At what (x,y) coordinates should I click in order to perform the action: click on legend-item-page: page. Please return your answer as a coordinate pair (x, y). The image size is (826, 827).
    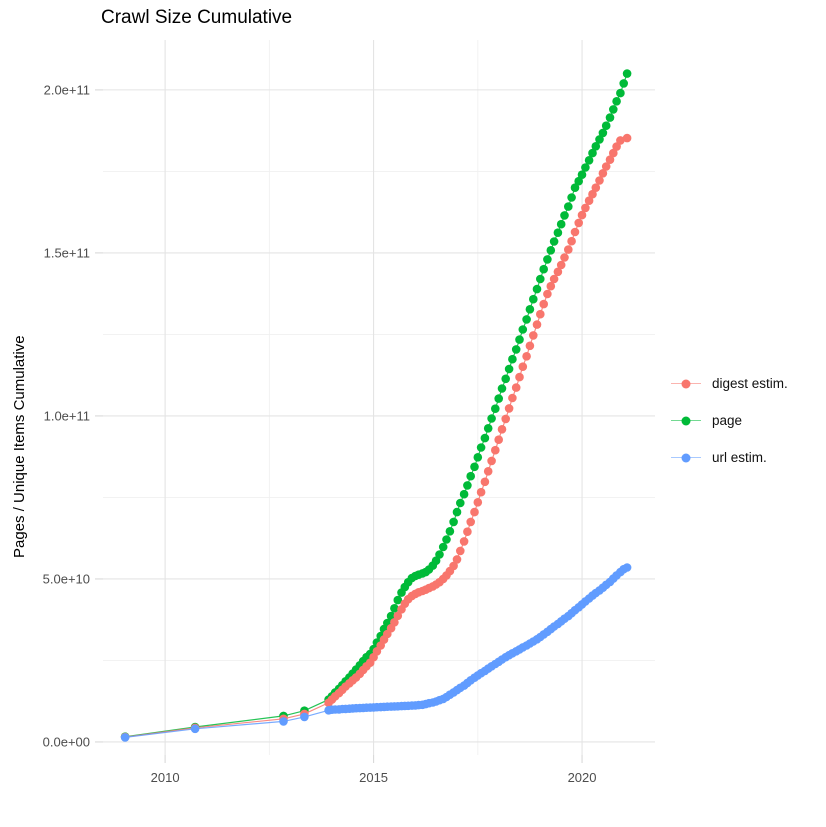
    Looking at the image, I should click on (729, 420).